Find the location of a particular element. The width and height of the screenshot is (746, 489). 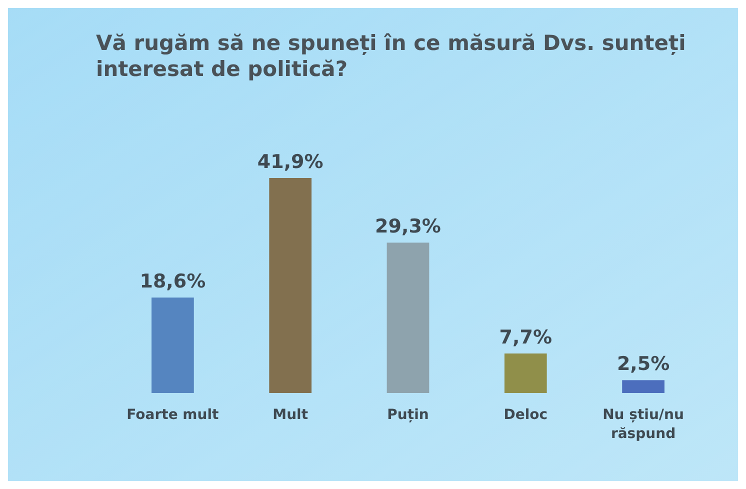

chart-title: Vă rugăm să ne spuneți în ce măsură Dvs. sunteți interesat de politică? is located at coordinates (391, 56).